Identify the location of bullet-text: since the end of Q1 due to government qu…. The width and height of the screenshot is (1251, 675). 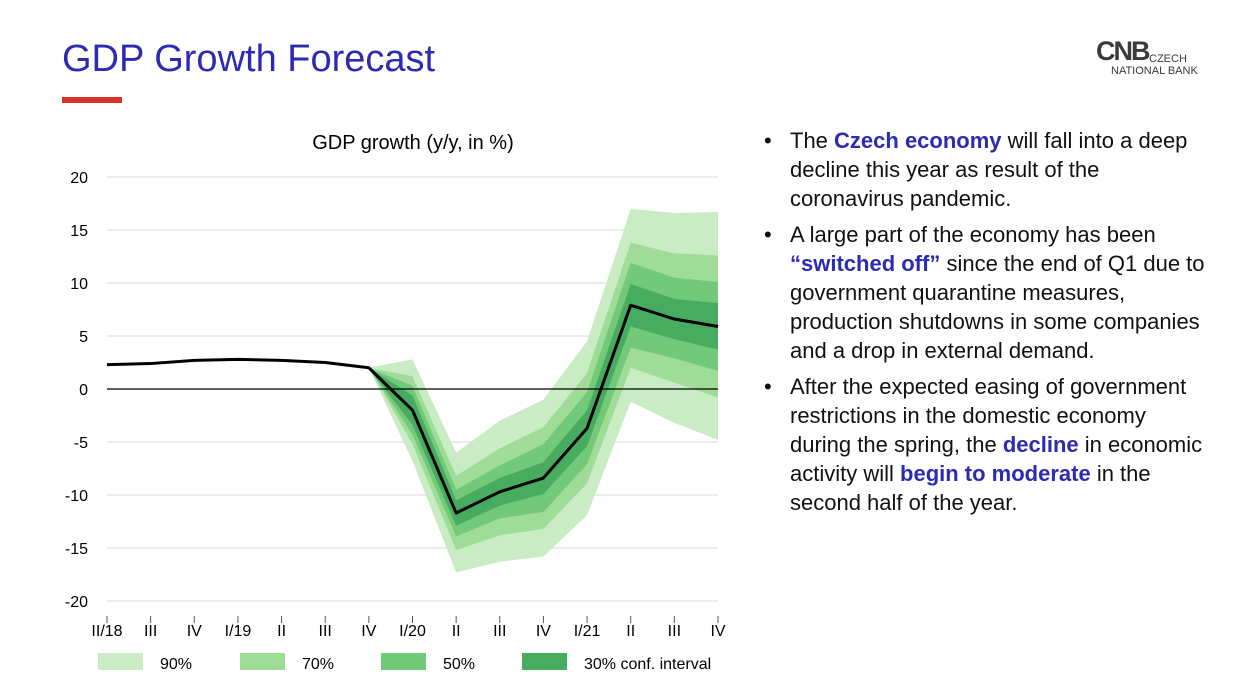
(997, 307).